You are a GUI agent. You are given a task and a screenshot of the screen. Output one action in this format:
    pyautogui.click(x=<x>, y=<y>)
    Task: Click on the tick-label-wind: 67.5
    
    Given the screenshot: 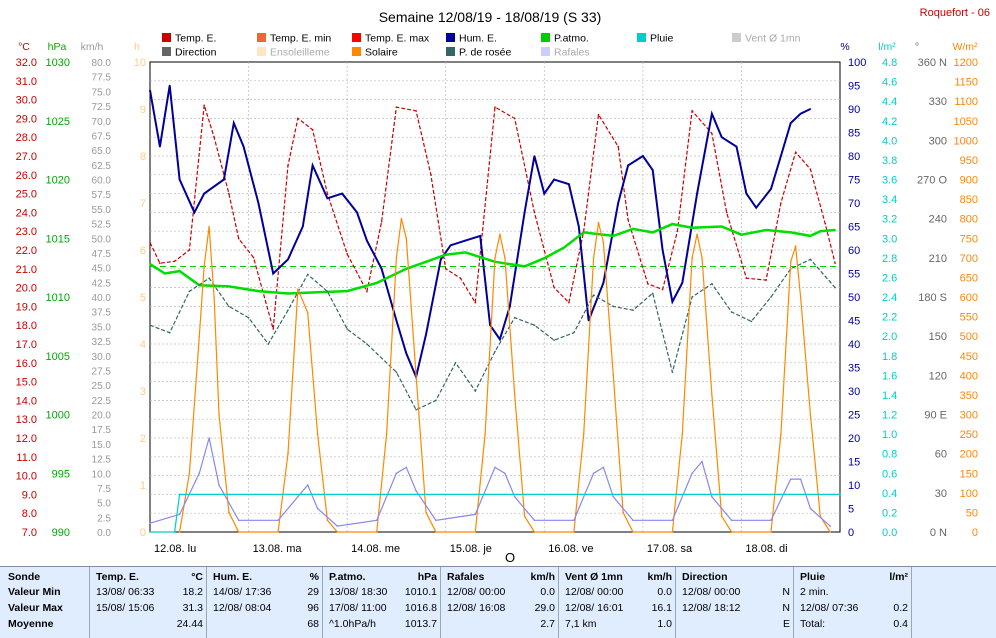 What is the action you would take?
    pyautogui.click(x=102, y=136)
    